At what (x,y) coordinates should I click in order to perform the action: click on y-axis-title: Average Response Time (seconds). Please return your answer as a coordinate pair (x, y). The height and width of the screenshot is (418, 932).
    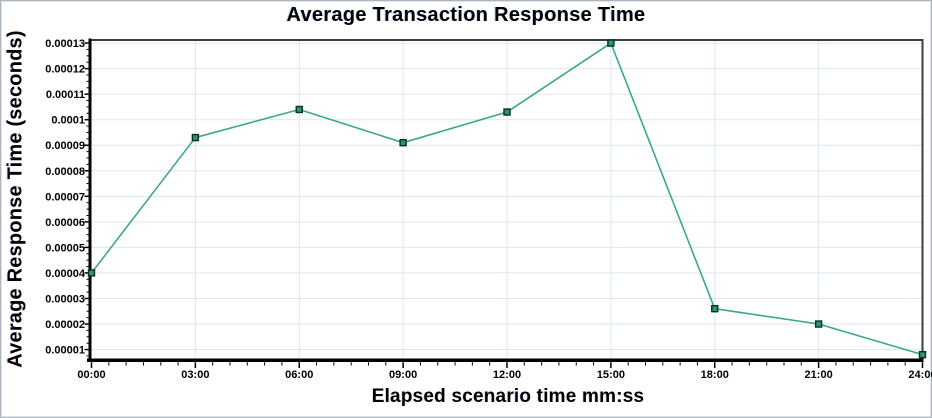
    Looking at the image, I should click on (15, 199).